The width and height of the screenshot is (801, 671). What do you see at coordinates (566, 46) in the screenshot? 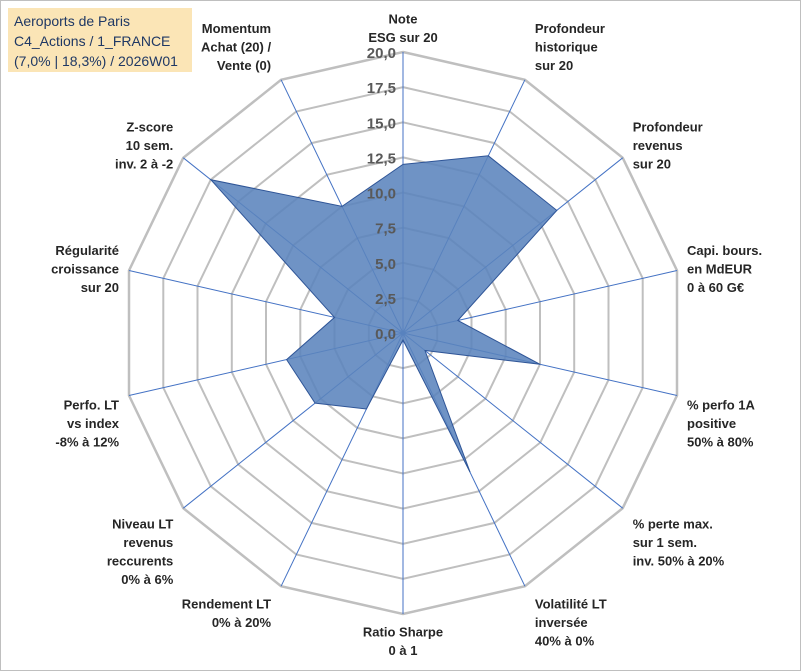
I see `axis-label-line: historique` at bounding box center [566, 46].